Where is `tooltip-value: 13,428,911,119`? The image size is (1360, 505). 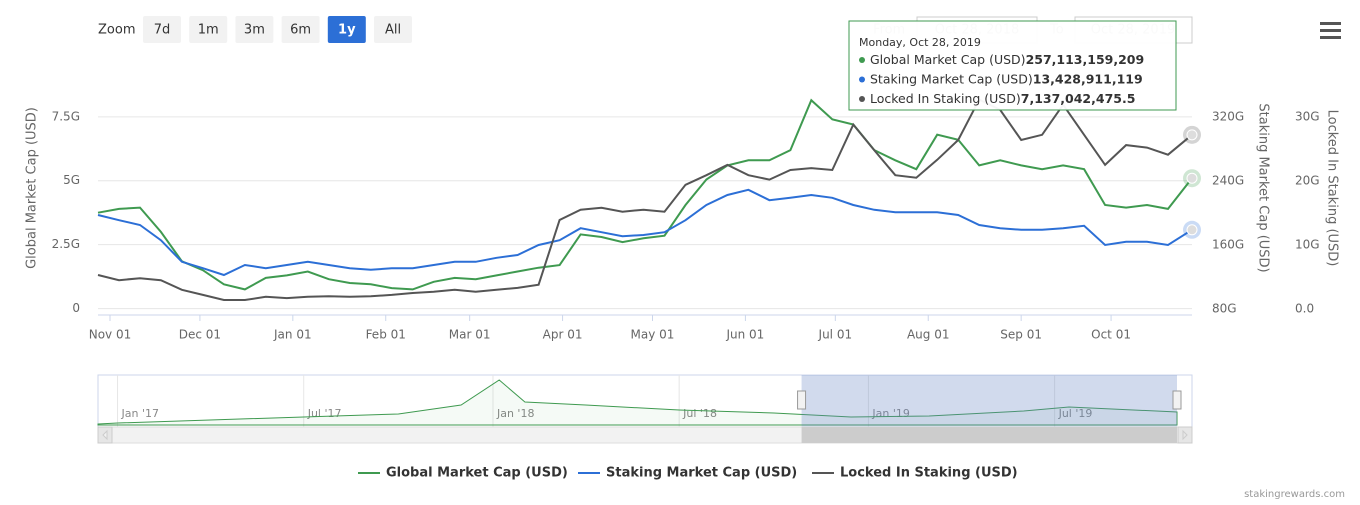
tooltip-value: 13,428,911,119 is located at coordinates (1088, 78).